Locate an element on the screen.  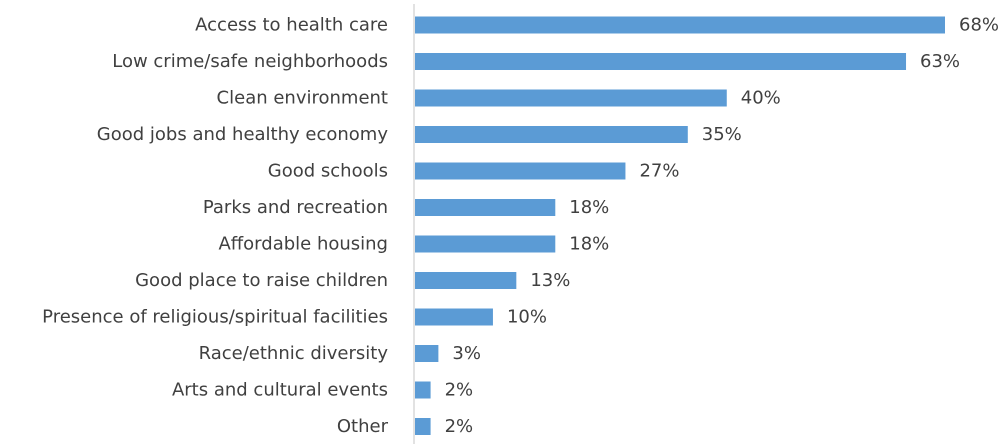
category-label: Good schools is located at coordinates (328, 171).